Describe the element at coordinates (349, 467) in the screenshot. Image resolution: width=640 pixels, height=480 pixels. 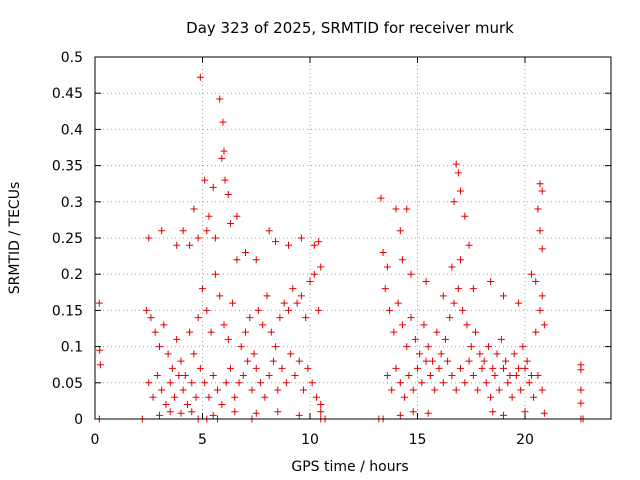
I see `x-axis-label: GPS time / hours` at that location.